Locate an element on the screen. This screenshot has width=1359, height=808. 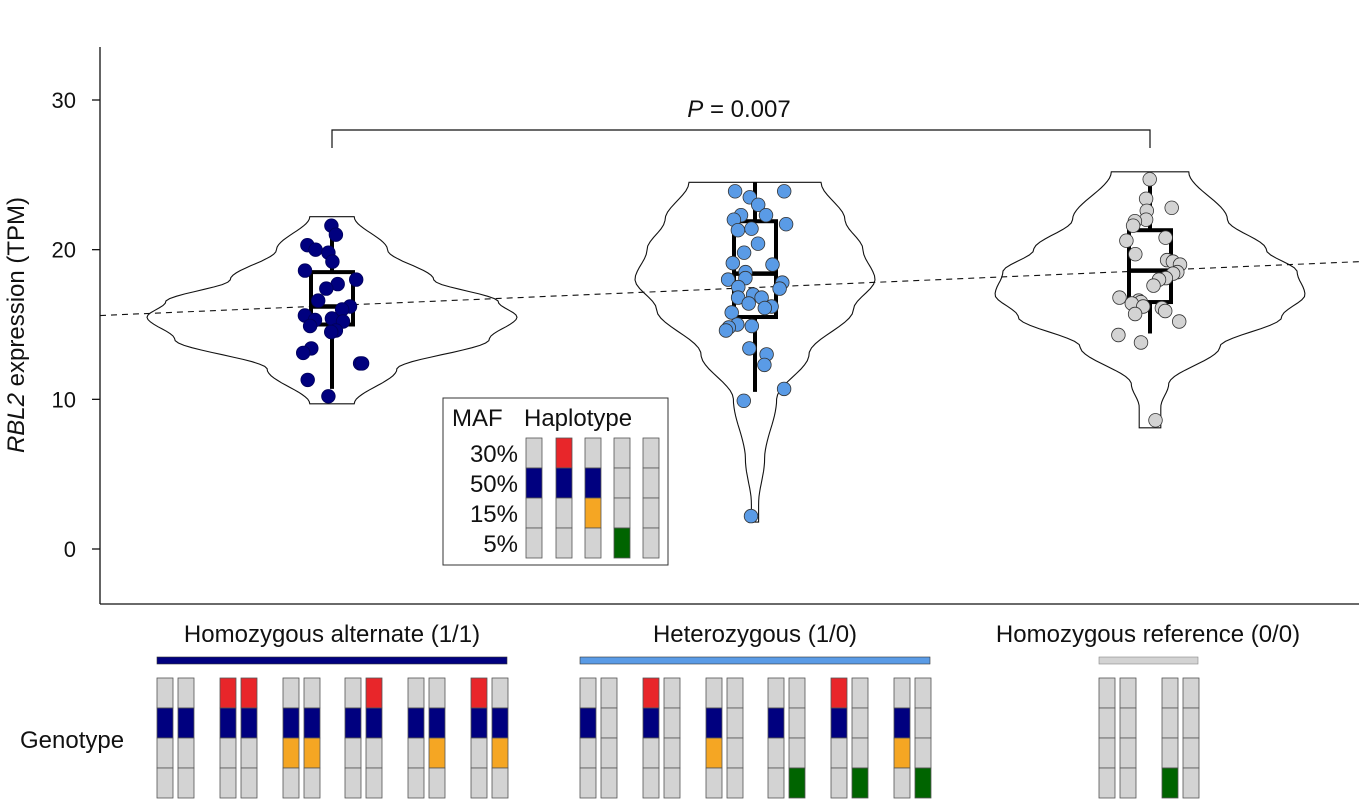
y-tick-label: 0 is located at coordinates (70, 549).